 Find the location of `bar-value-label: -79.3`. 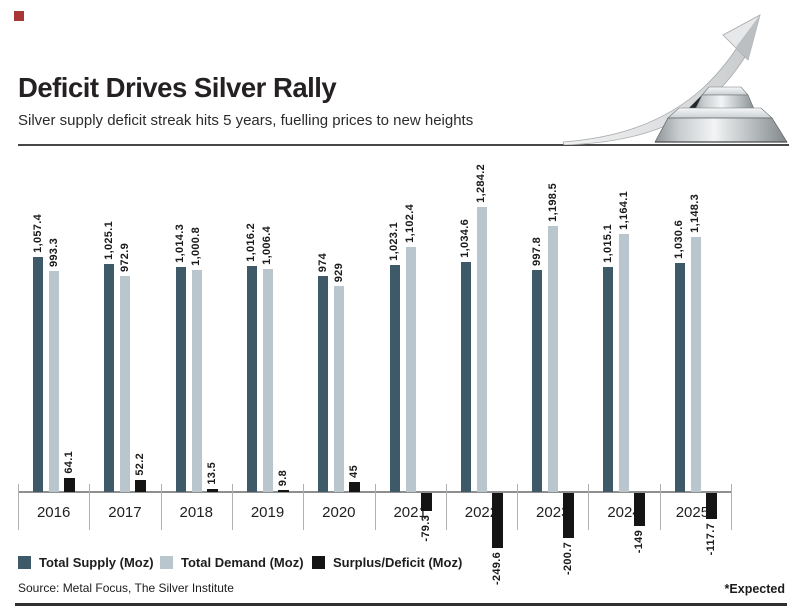

bar-value-label: -79.3 is located at coordinates (425, 528).